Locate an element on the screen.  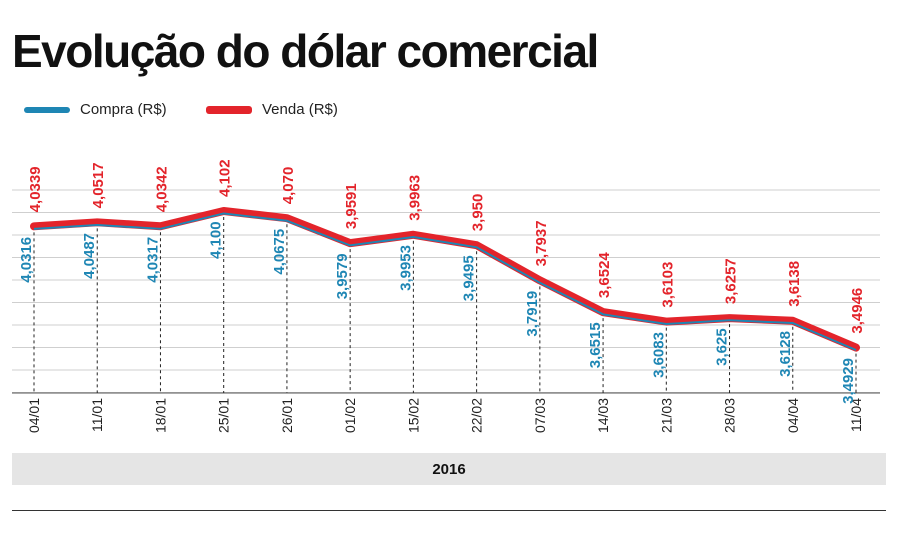
data-label-venda: 3,6524 is located at coordinates (604, 275).